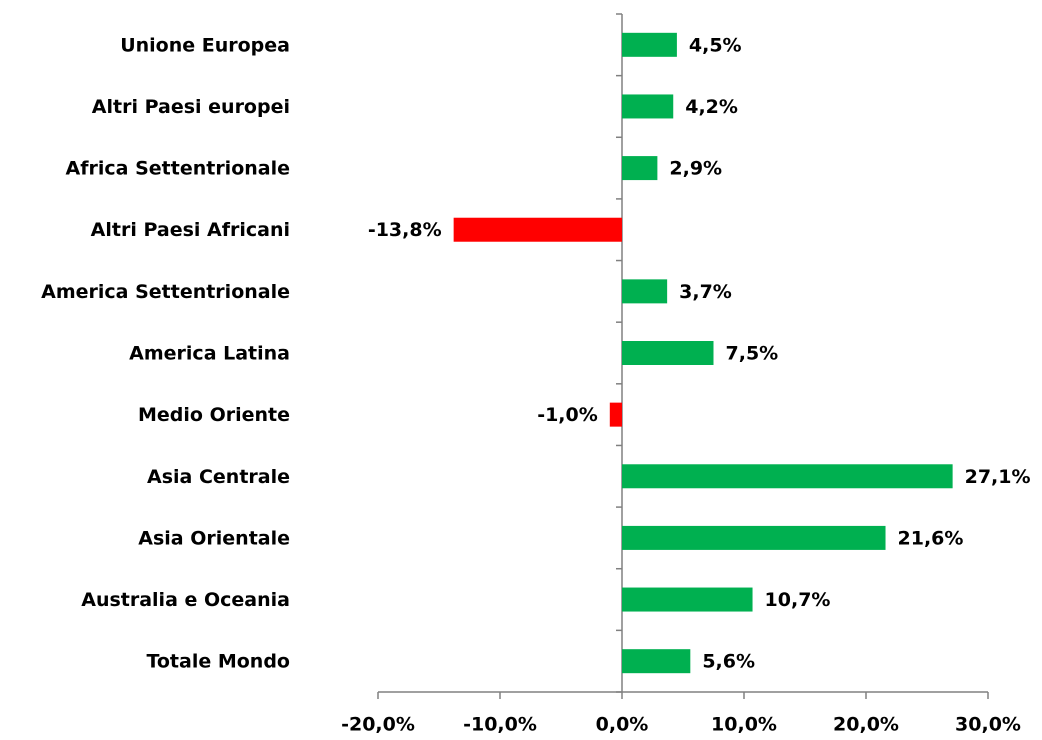 This screenshot has height=740, width=1042. What do you see at coordinates (218, 477) in the screenshot?
I see `y-tick-label: Asia Centrale` at bounding box center [218, 477].